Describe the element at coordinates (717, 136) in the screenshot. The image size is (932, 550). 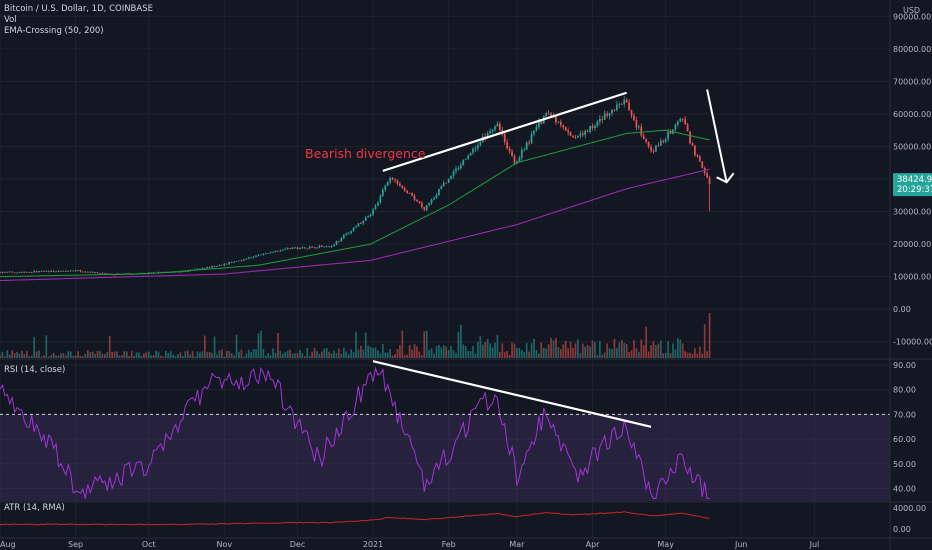
I see `down-arrow-shaft` at that location.